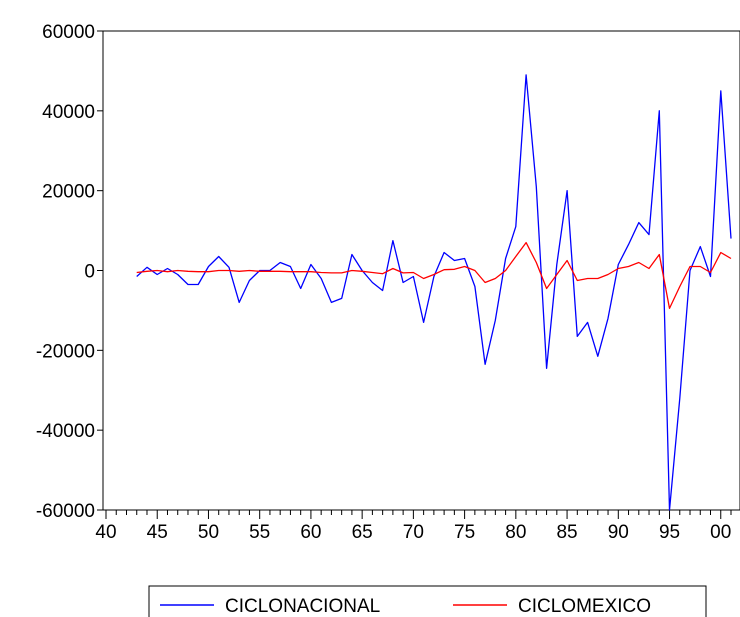  Describe the element at coordinates (68, 32) in the screenshot. I see `y-tick-label: 60000` at that location.